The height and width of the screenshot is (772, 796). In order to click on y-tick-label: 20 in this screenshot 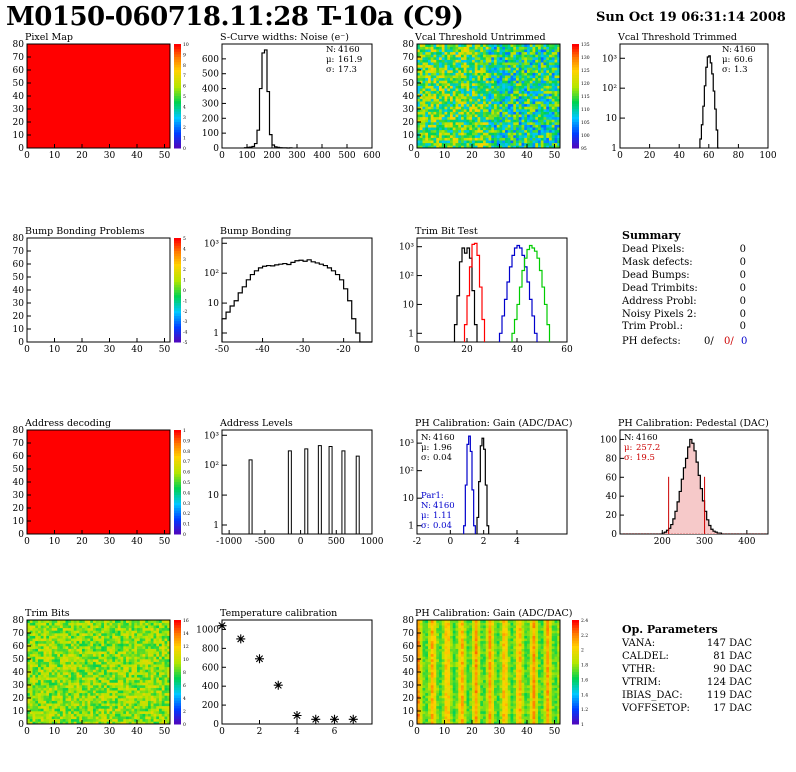, I will do `click(19, 123)`.